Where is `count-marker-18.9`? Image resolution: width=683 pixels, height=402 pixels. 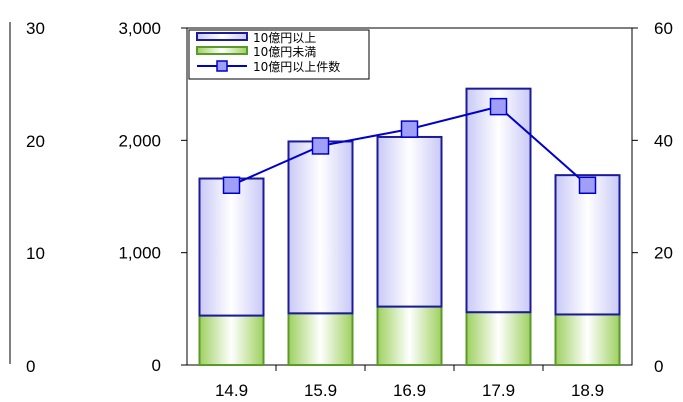 count-marker-18.9 is located at coordinates (587, 185).